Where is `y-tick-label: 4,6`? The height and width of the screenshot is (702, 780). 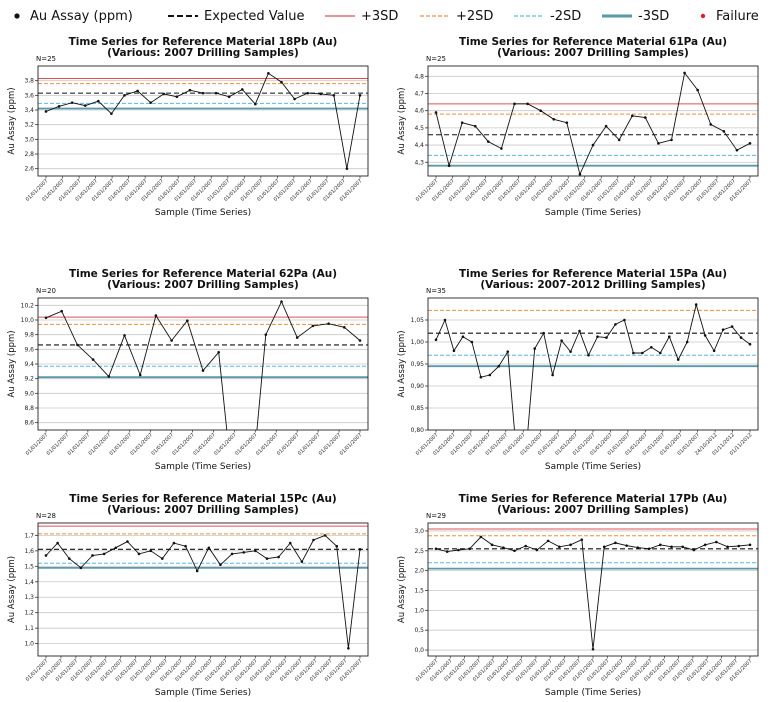 y-tick-label: 4,6 is located at coordinates (419, 111).